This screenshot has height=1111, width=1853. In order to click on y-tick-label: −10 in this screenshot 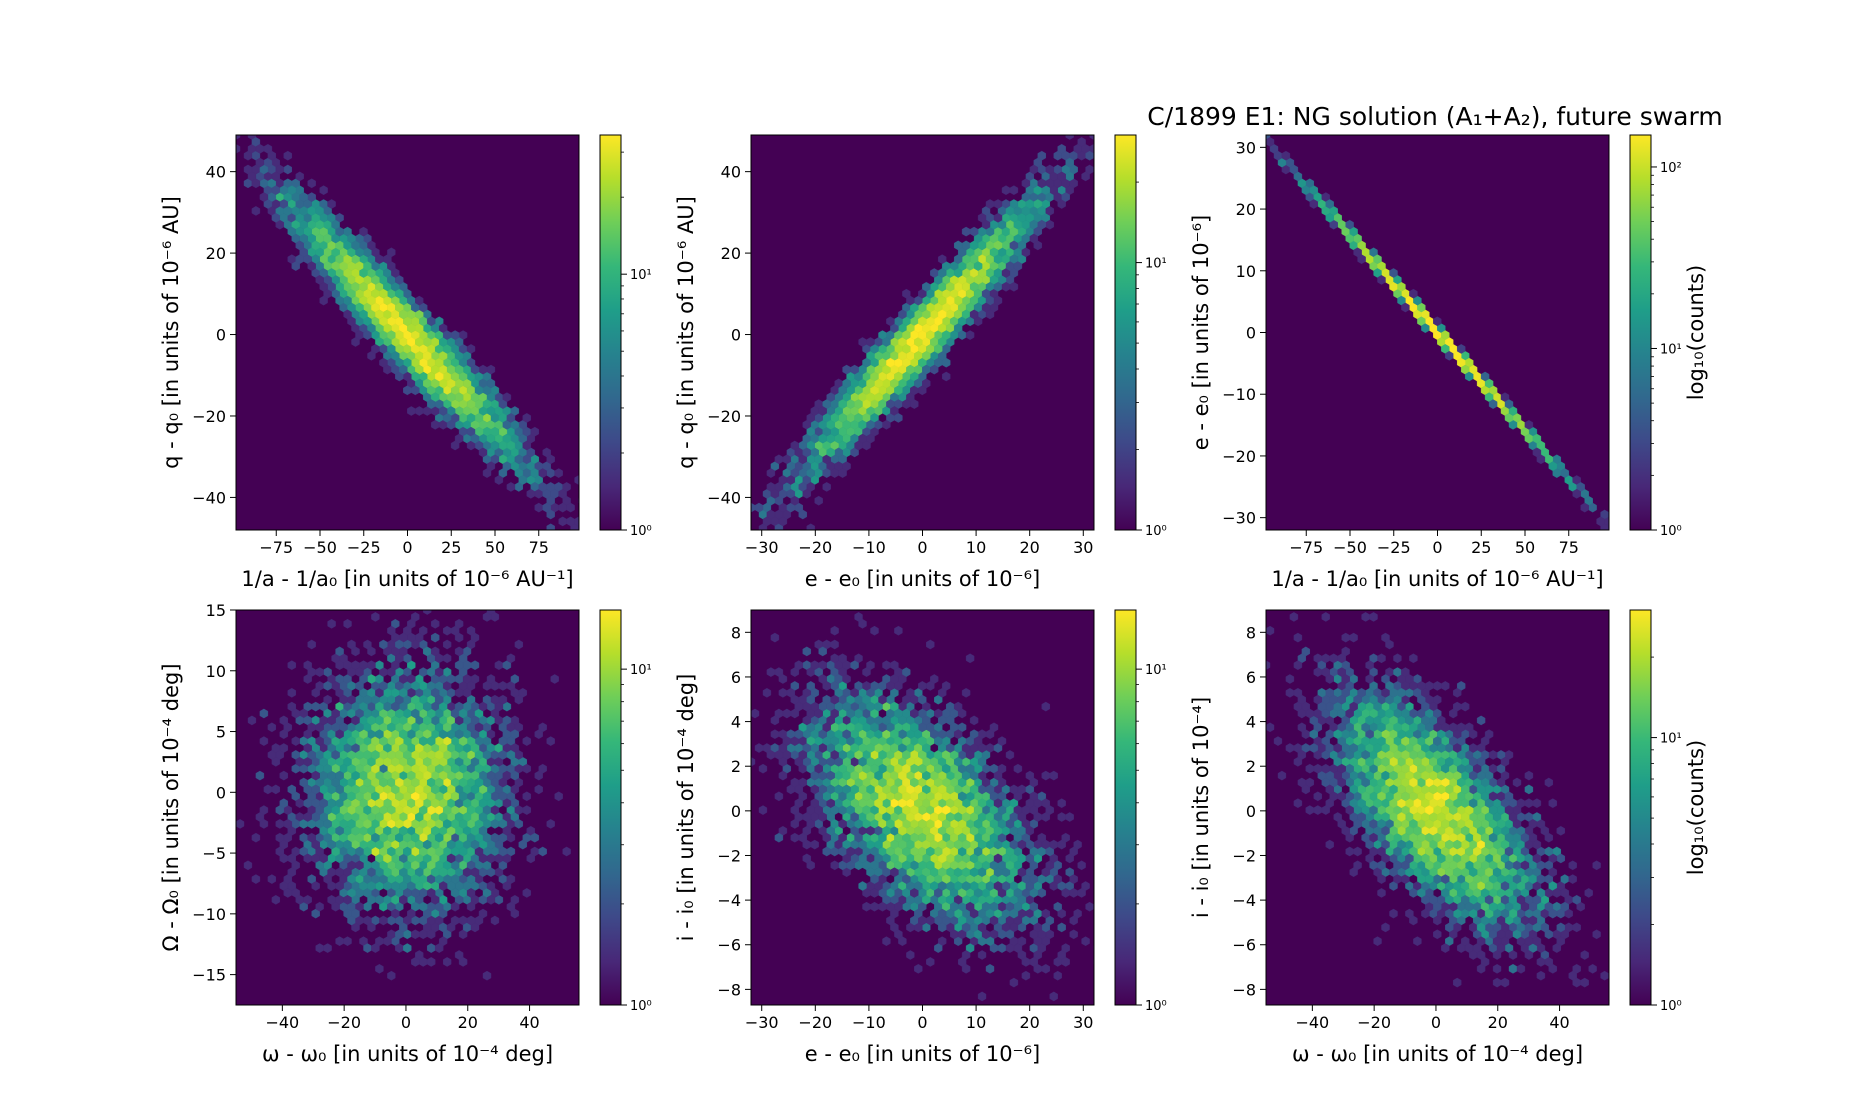, I will do `click(209, 914)`.